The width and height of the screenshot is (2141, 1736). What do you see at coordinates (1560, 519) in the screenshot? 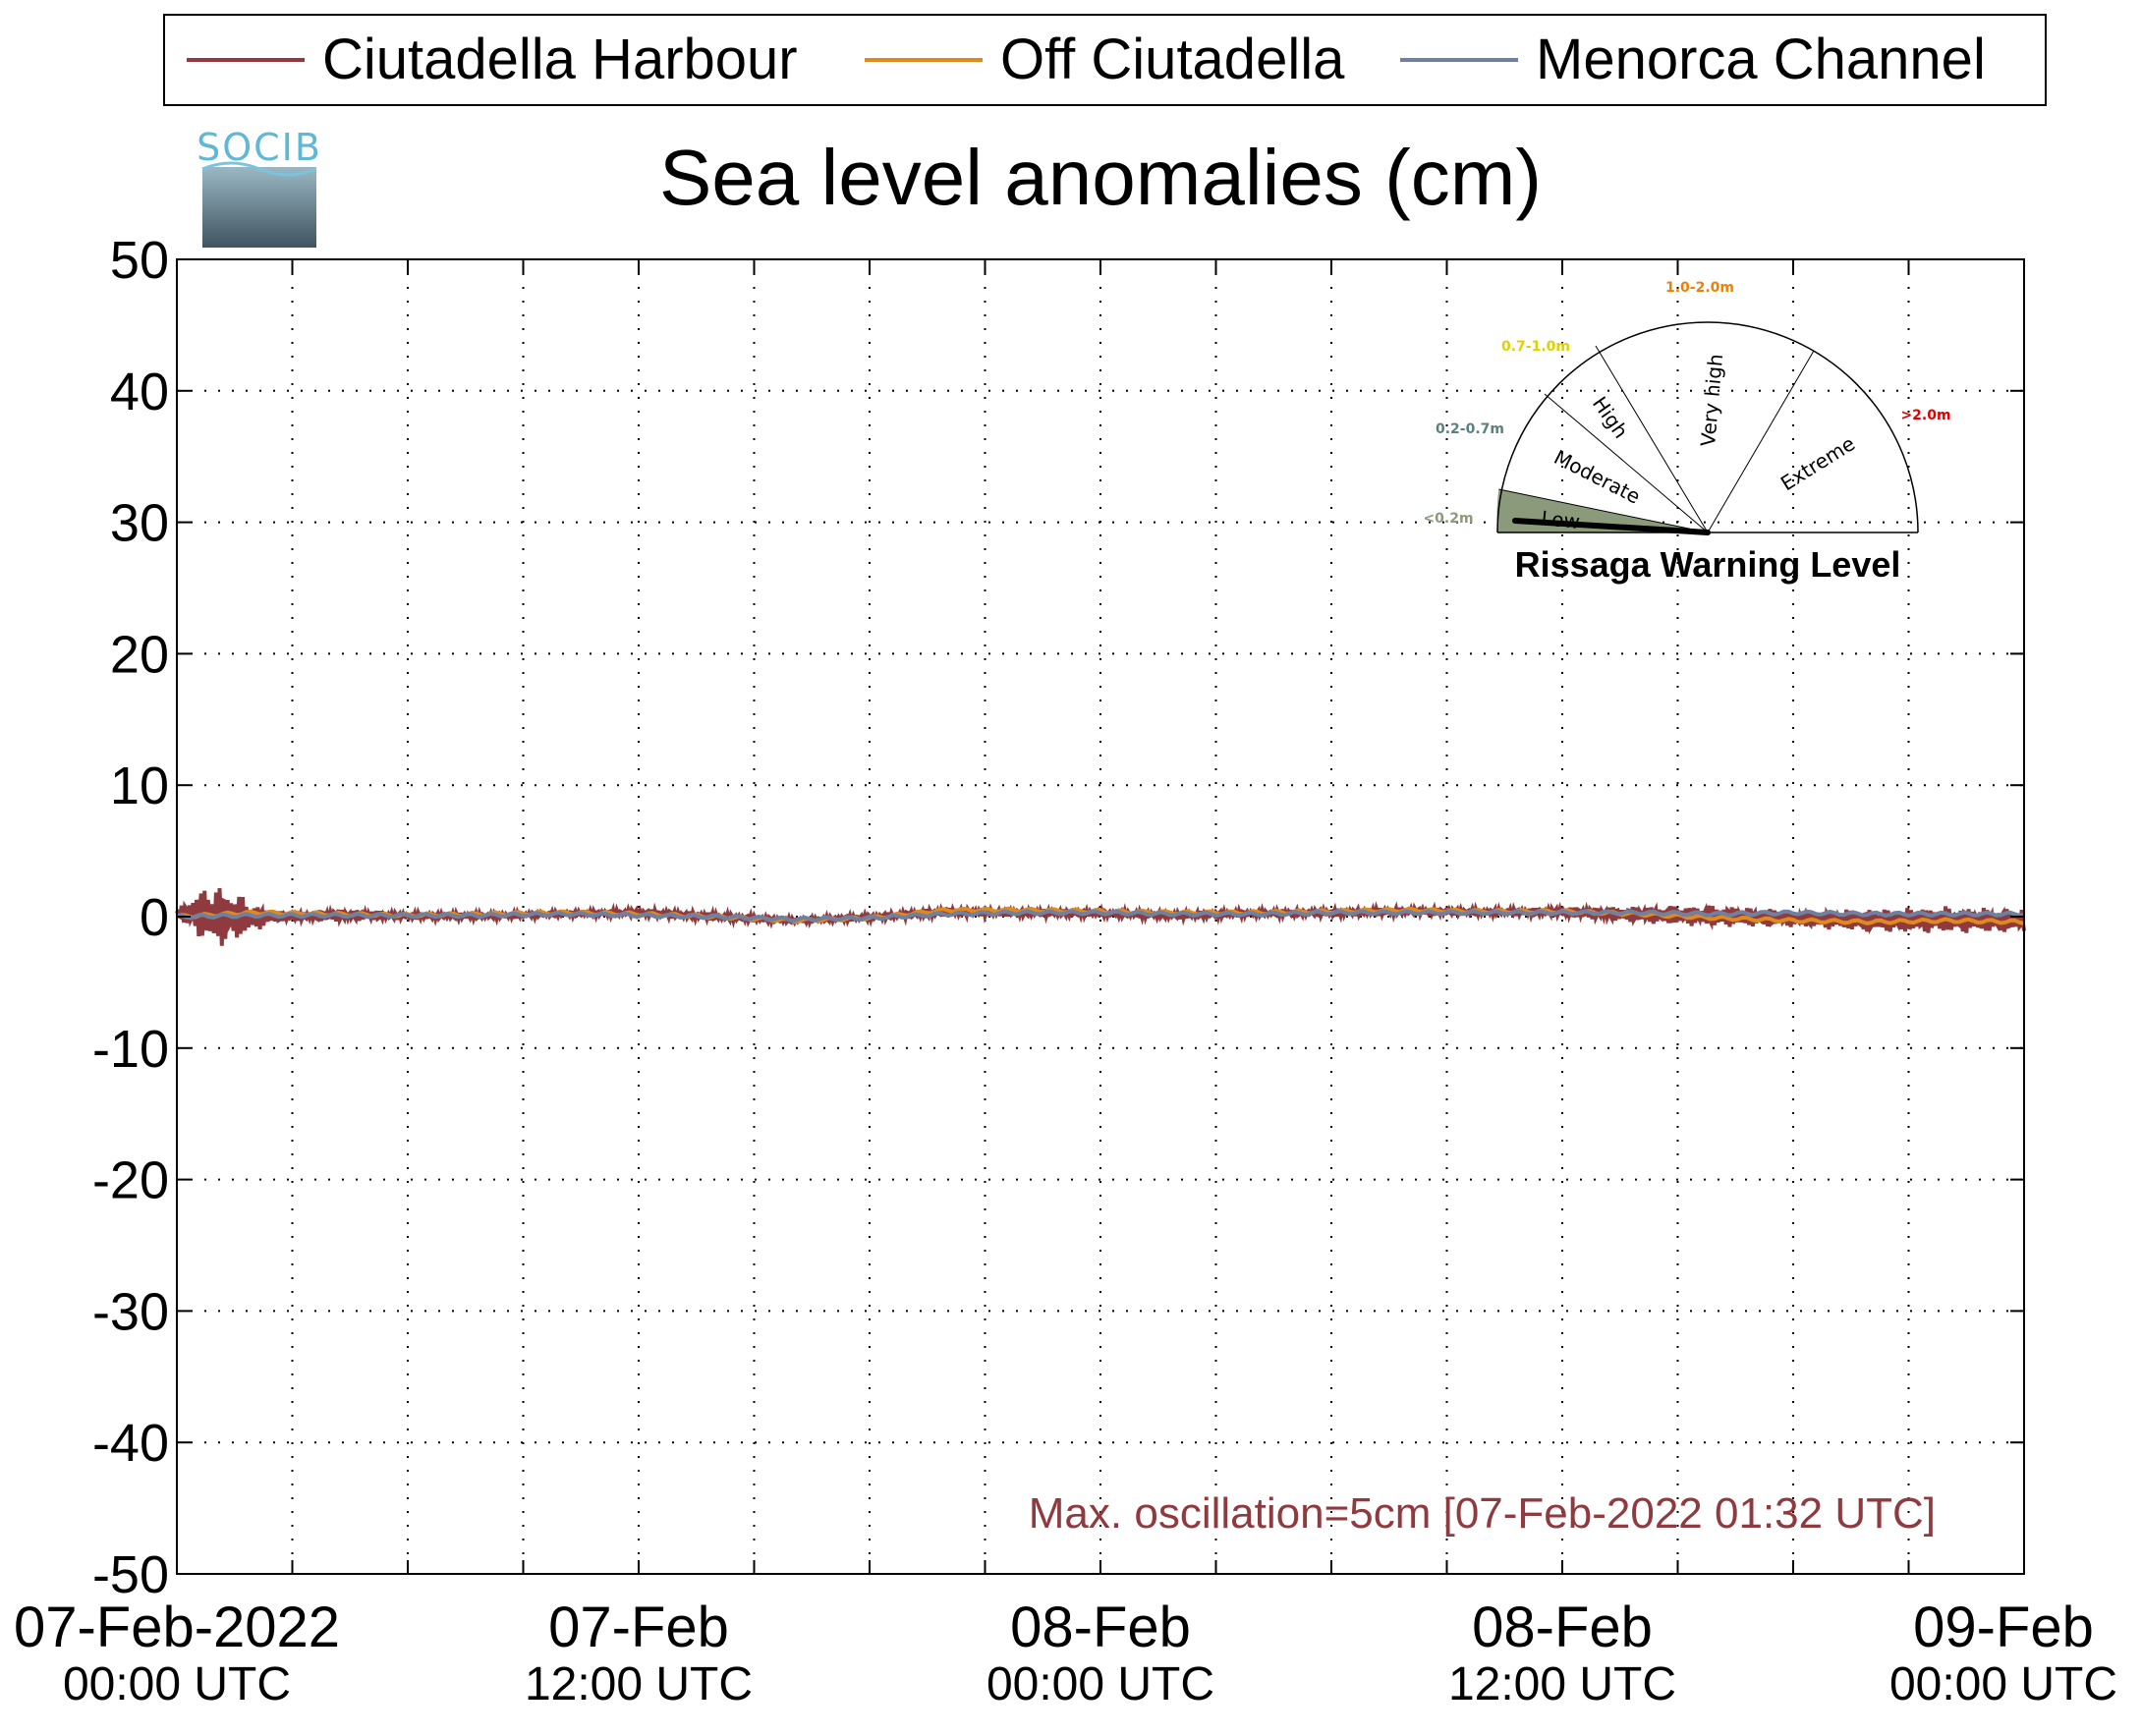
I see `gauge-label-low: Low` at bounding box center [1560, 519].